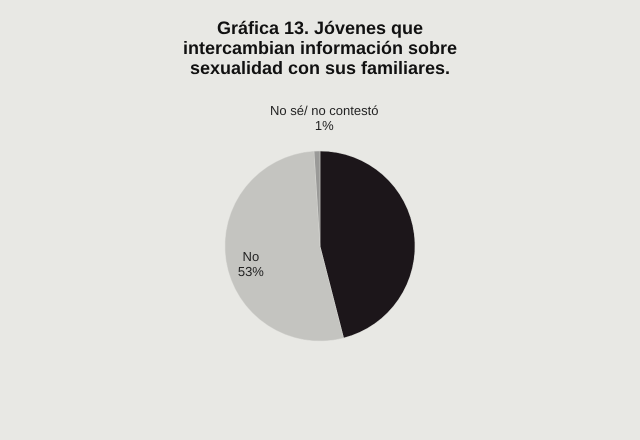  What do you see at coordinates (320, 48) in the screenshot?
I see `text: intercambian información sobre` at bounding box center [320, 48].